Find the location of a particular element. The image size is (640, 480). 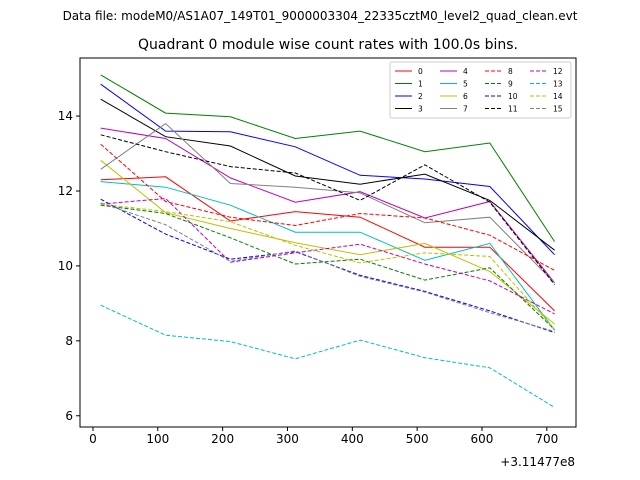

legend-label-0: 0 is located at coordinates (420, 71).